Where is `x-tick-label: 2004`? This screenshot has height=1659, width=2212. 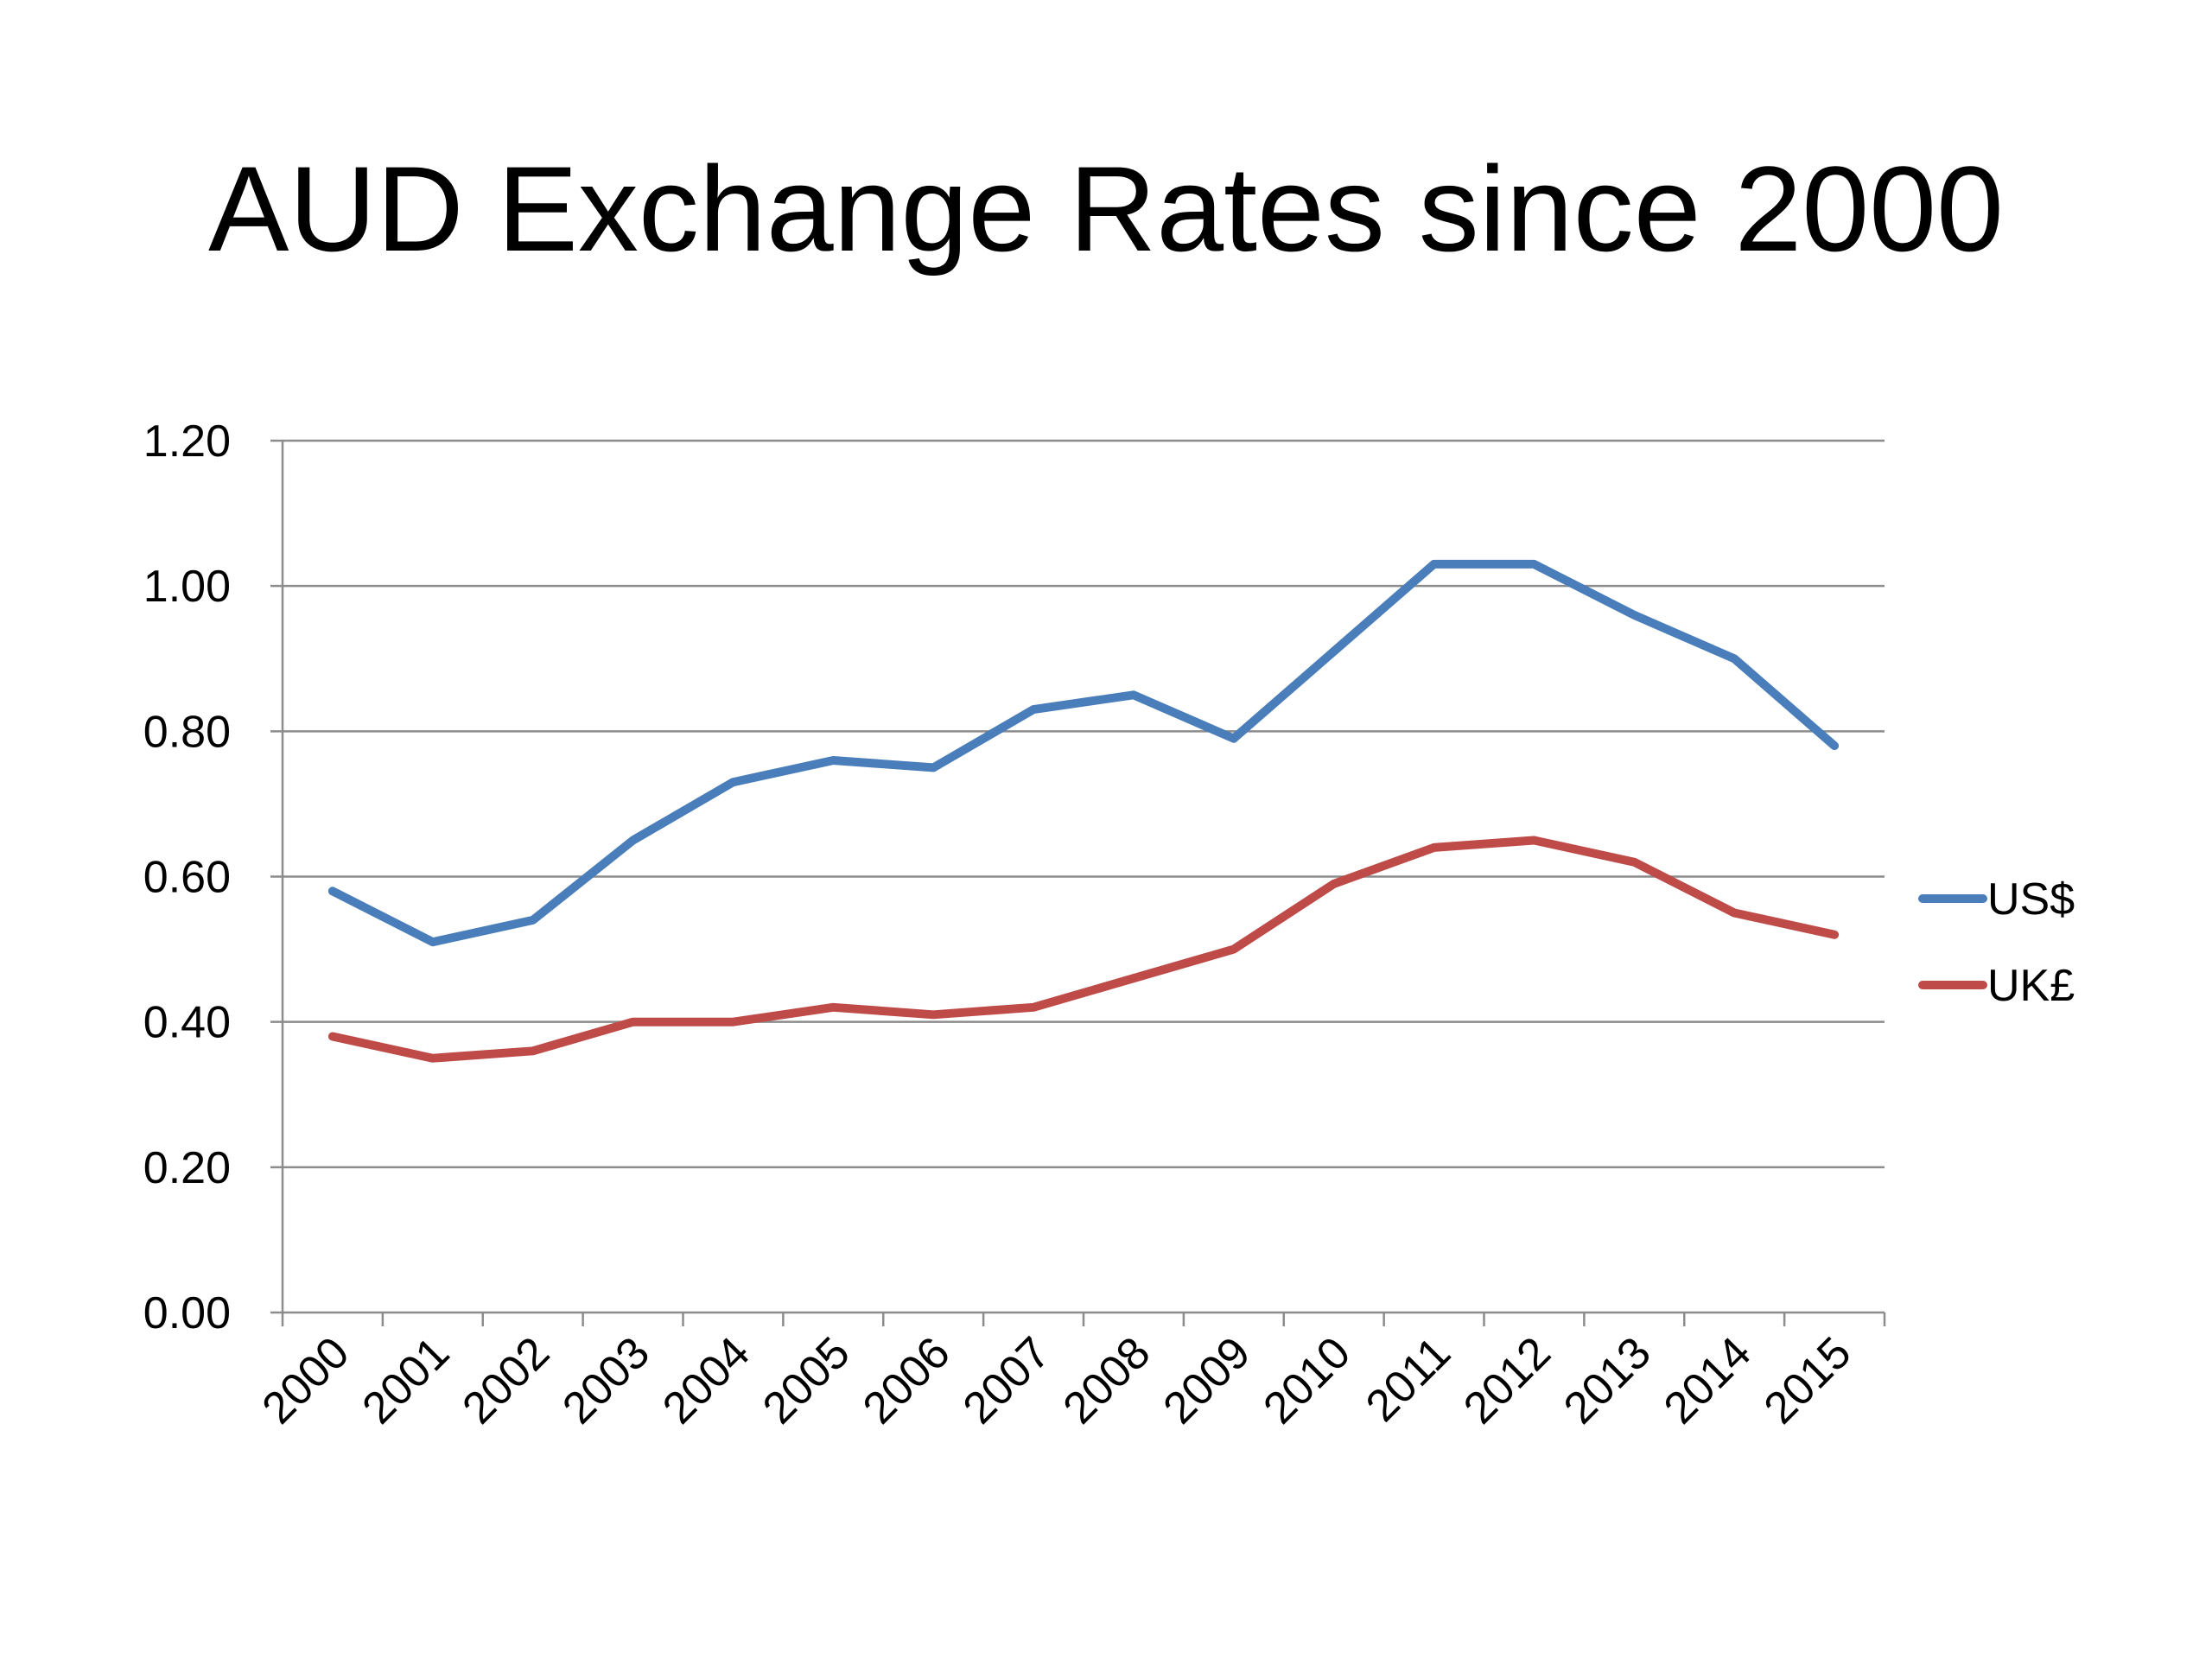
x-tick-label: 2004 is located at coordinates (706, 1380).